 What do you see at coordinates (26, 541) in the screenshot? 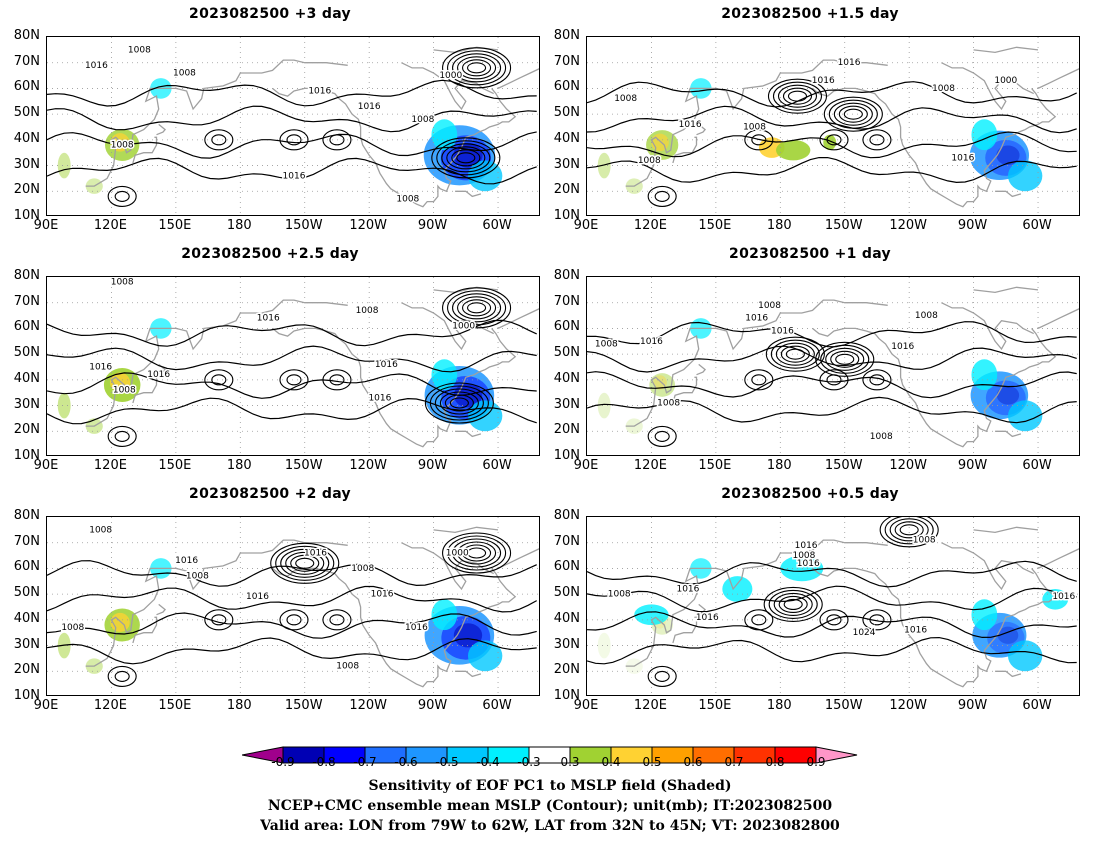
I see `y-tick-label: 70N` at bounding box center [26, 541].